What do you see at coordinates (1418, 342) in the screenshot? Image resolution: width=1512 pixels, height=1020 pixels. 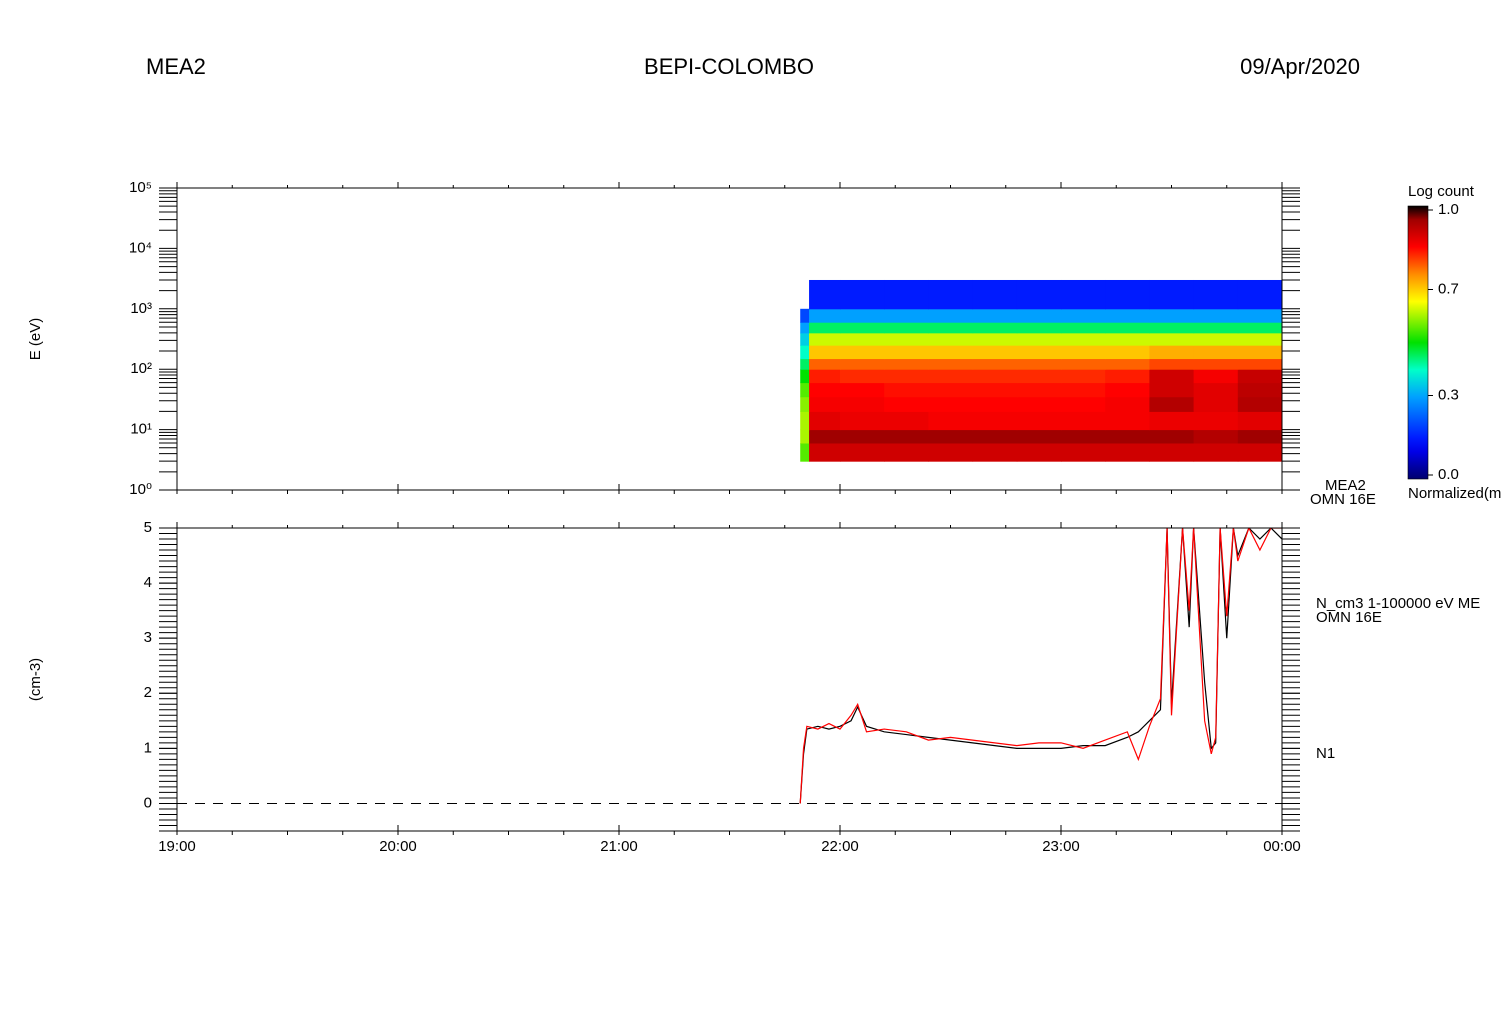 I see `colorbar` at bounding box center [1418, 342].